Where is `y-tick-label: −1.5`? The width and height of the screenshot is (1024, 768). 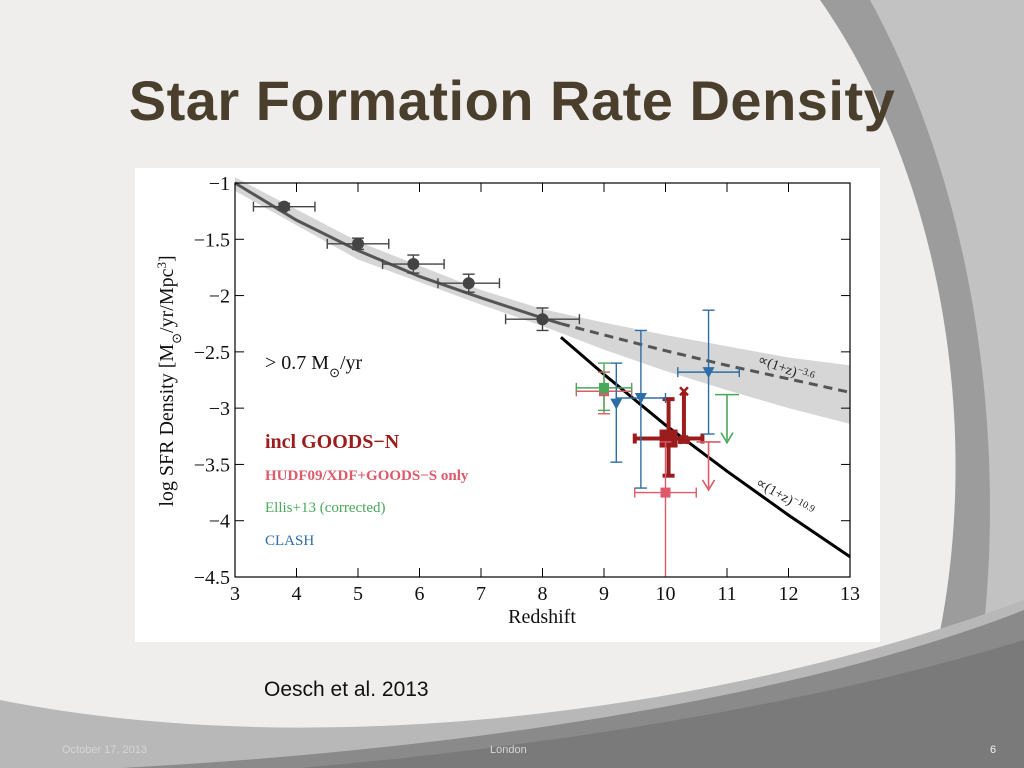 y-tick-label: −1.5 is located at coordinates (212, 240).